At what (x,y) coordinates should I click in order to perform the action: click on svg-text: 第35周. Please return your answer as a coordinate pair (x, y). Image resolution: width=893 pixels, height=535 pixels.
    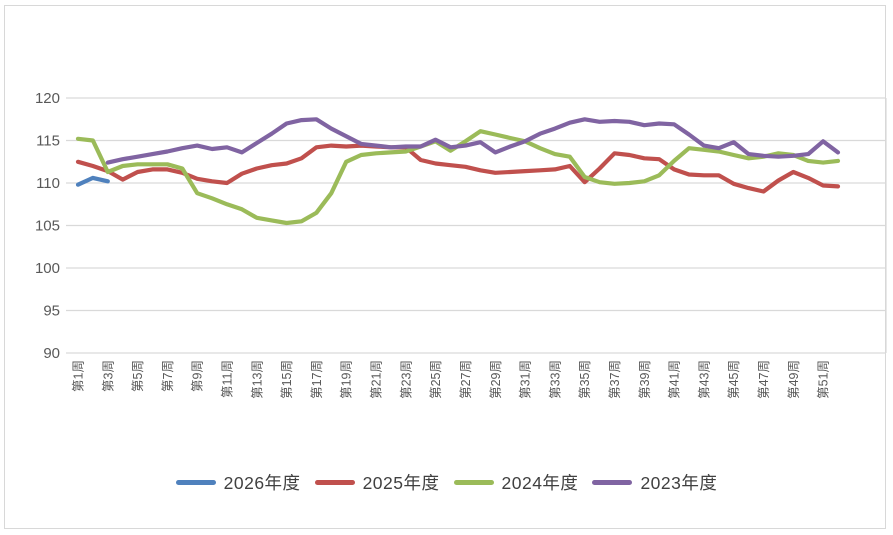
    Looking at the image, I should click on (585, 379).